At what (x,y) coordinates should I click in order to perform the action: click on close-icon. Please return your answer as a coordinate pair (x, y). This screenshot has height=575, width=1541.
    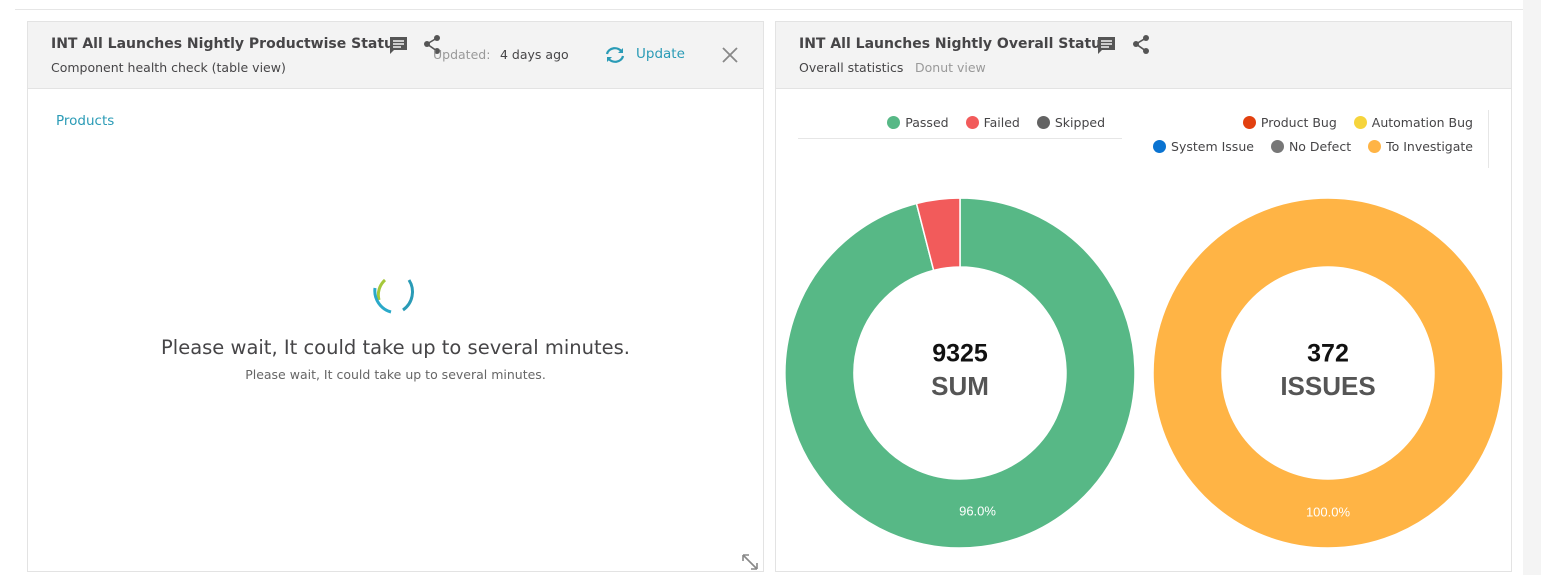
    Looking at the image, I should click on (730, 55).